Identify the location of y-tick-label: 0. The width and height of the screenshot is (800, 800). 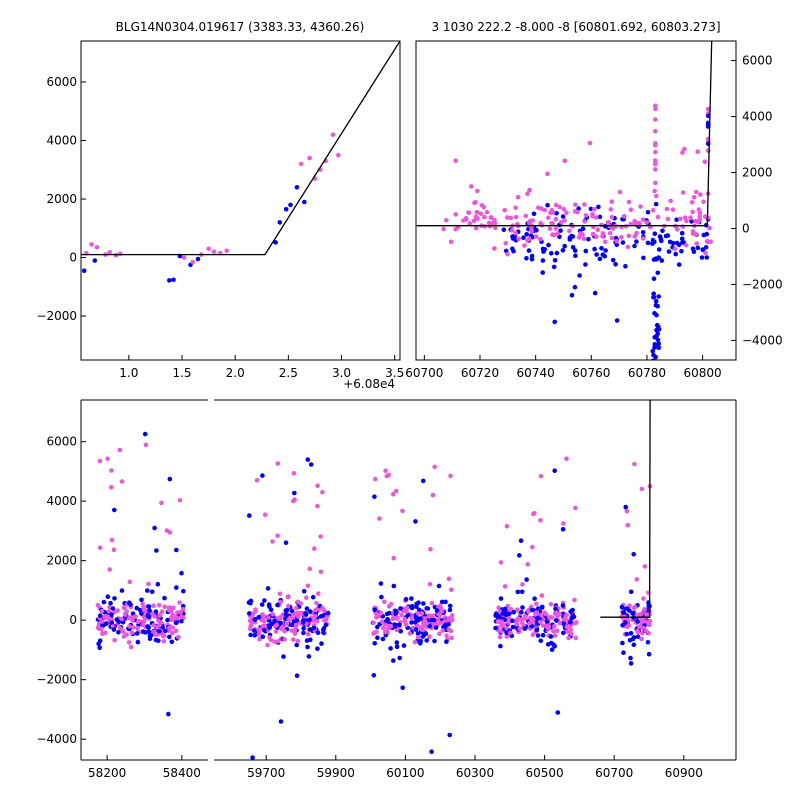
(73, 620).